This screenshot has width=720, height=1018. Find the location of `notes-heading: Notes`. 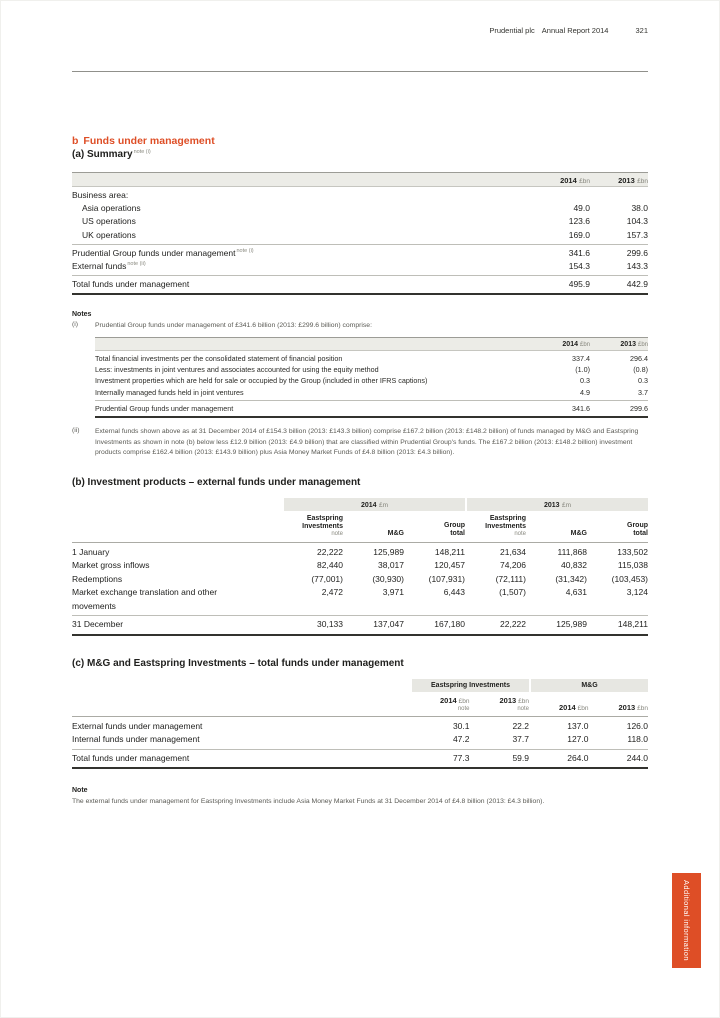

notes-heading: Notes is located at coordinates (82, 315).